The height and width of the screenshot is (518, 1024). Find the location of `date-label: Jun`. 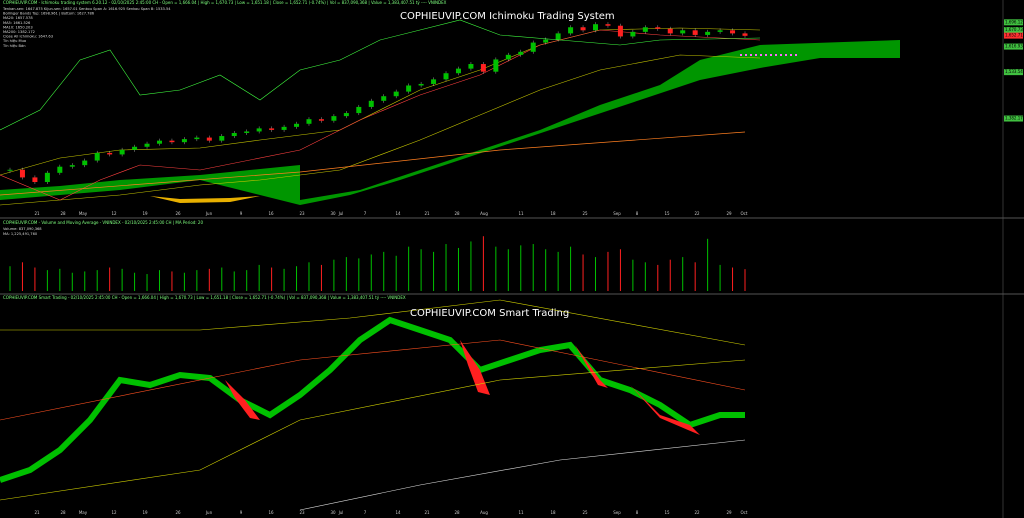

date-label: Jun is located at coordinates (209, 213).